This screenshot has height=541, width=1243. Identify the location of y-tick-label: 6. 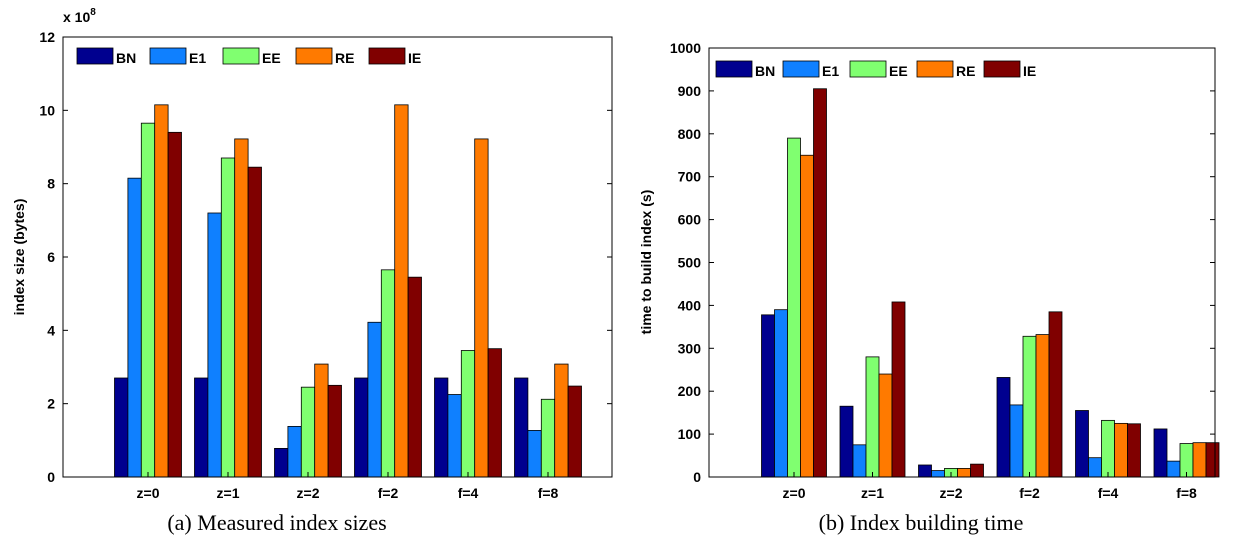
(51, 257).